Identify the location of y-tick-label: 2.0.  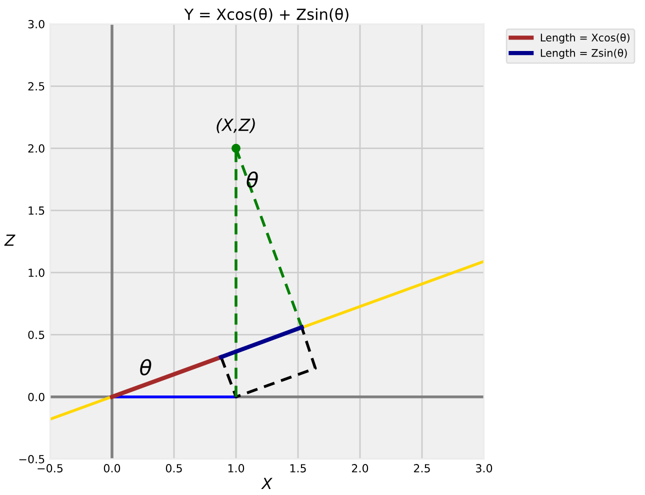
(36, 148).